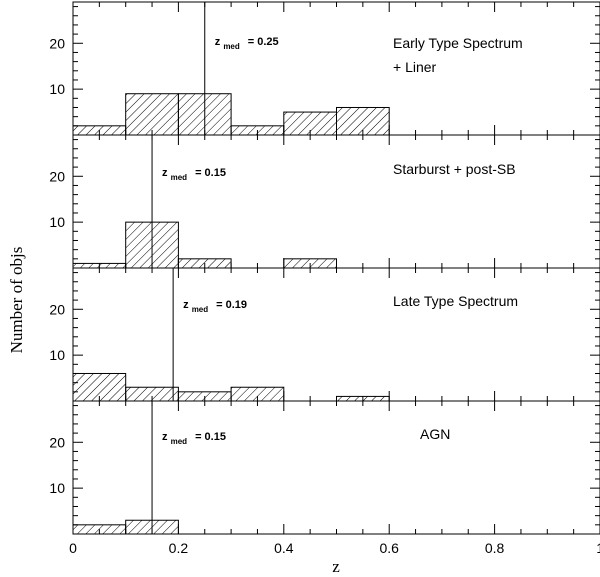  What do you see at coordinates (16, 300) in the screenshot?
I see `y-axis-title: Number of objs` at bounding box center [16, 300].